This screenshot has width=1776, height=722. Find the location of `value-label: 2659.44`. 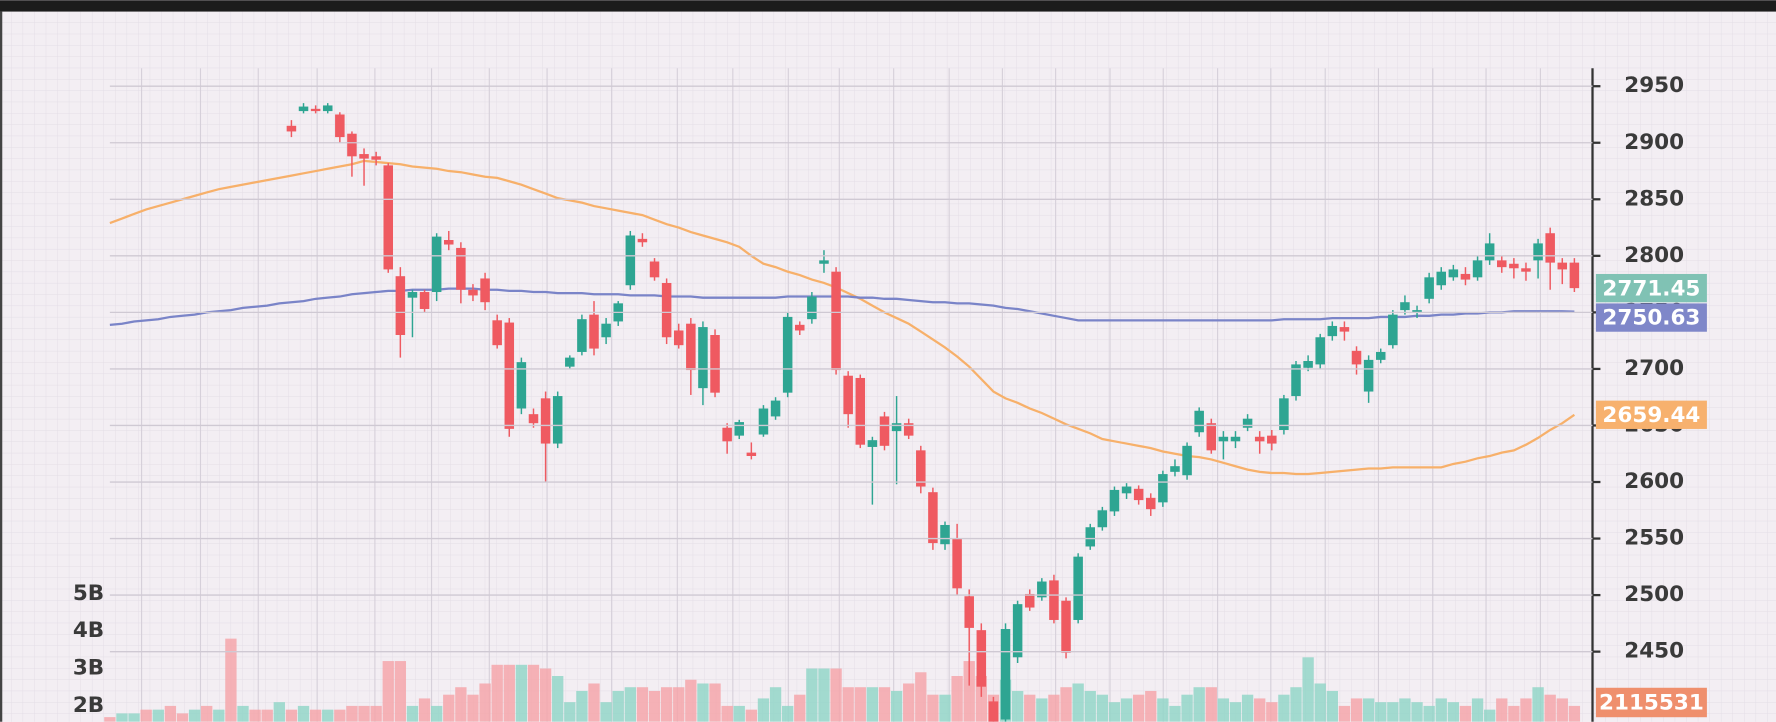

value-label: 2659.44 is located at coordinates (1651, 415).